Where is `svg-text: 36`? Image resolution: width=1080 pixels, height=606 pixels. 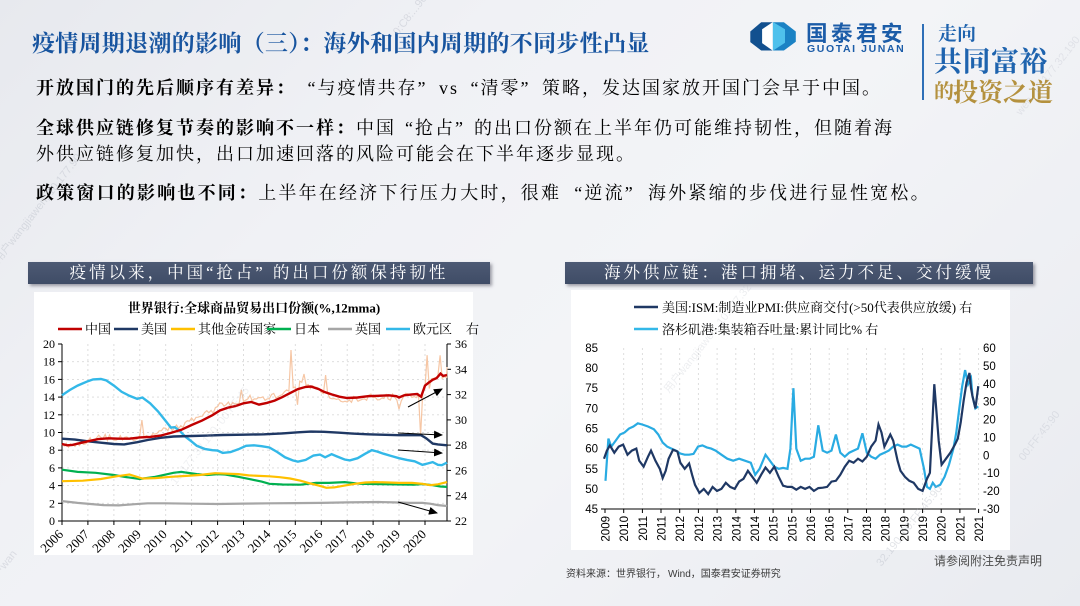 svg-text: 36 is located at coordinates (461, 344).